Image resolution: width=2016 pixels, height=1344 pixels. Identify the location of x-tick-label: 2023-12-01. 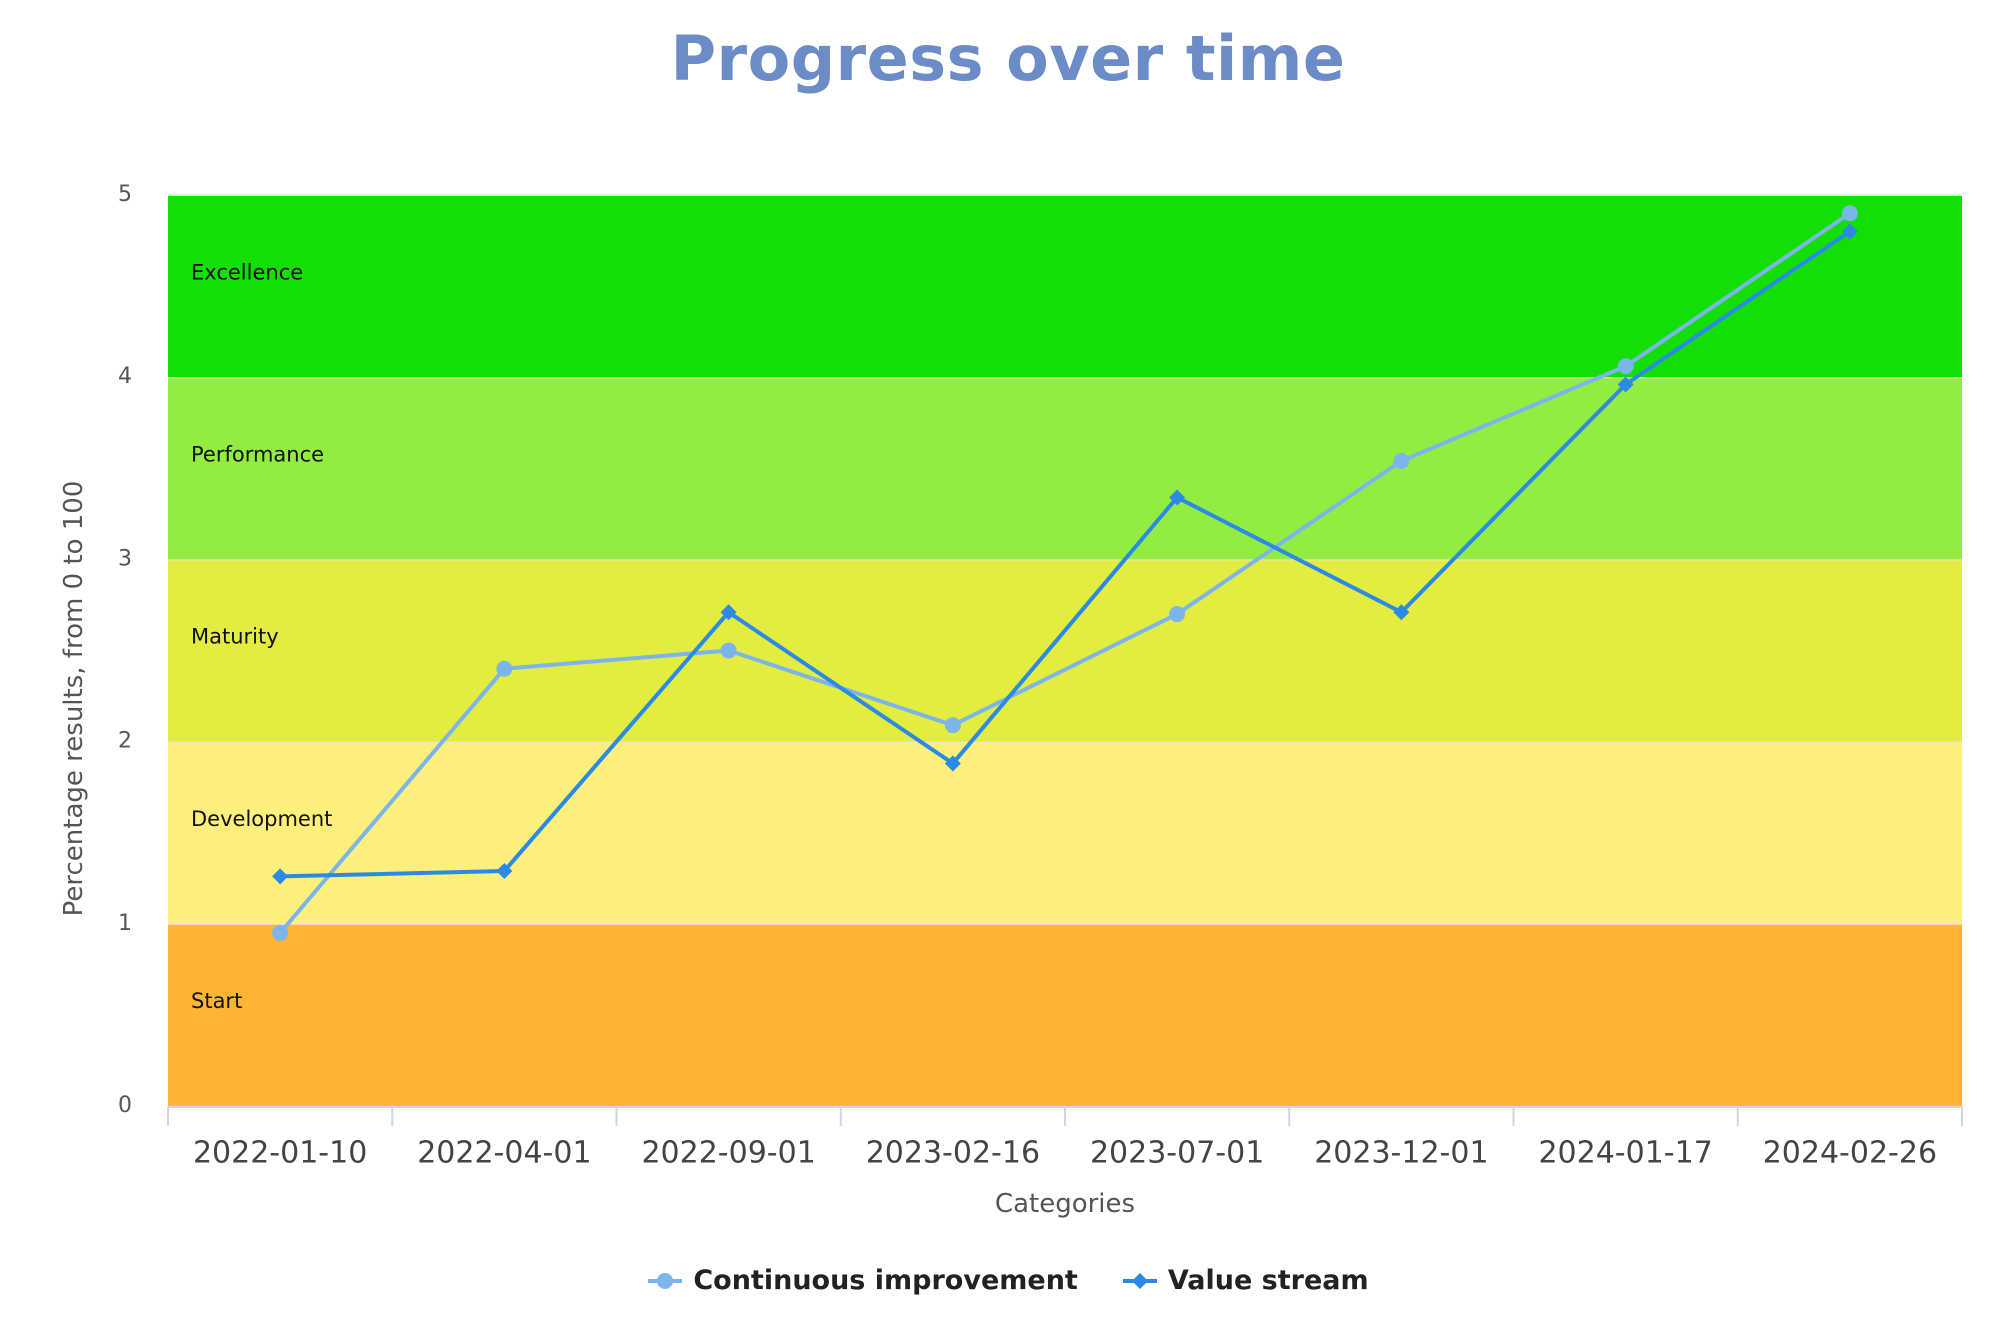
(1401, 1153).